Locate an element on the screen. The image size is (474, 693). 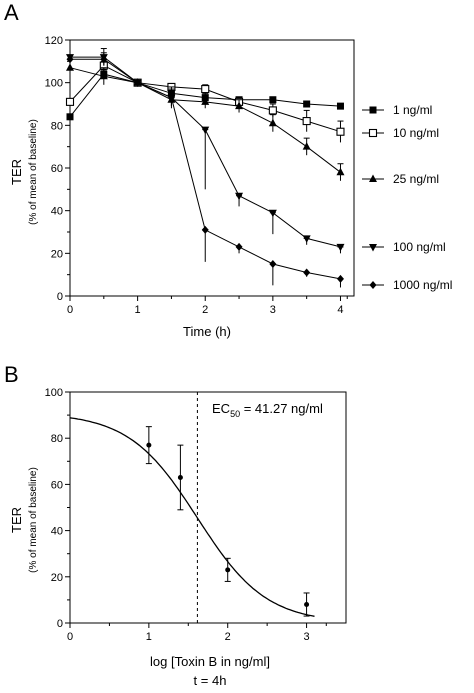
ec50-annotation: EC50 = 41.27 ng/ml is located at coordinates (267, 410).